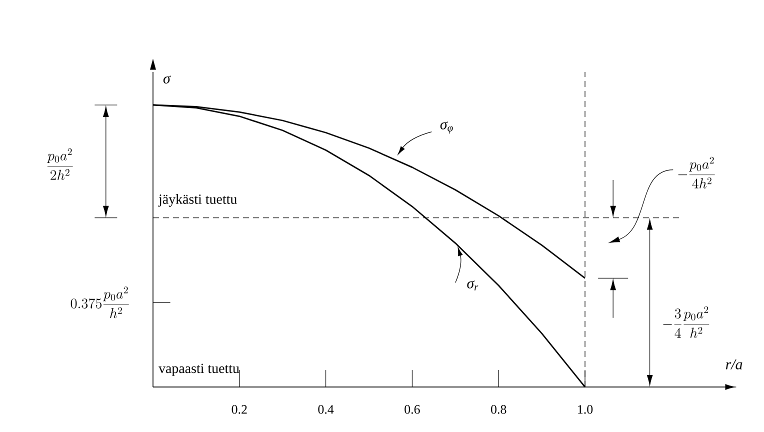 This screenshot has width=764, height=432. What do you see at coordinates (59, 164) in the screenshot?
I see `text: $\frac{p_0a^2}{2h^2}$` at bounding box center [59, 164].